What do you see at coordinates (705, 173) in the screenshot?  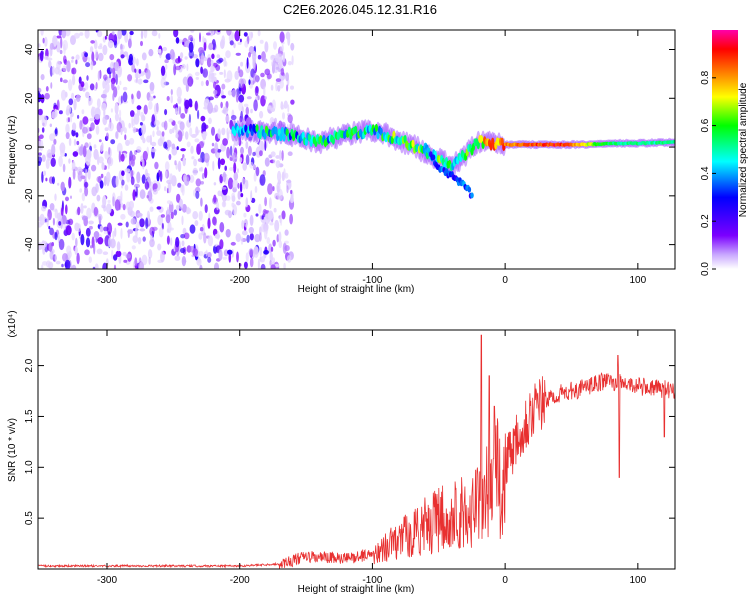 I see `colorbar-tick-label: 0.4` at bounding box center [705, 173].